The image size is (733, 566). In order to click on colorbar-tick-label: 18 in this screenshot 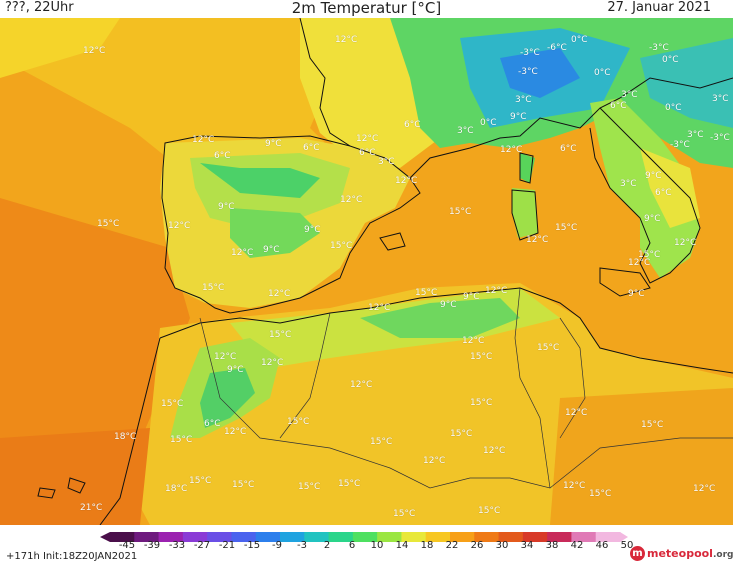, I will do `click(427, 545)`.